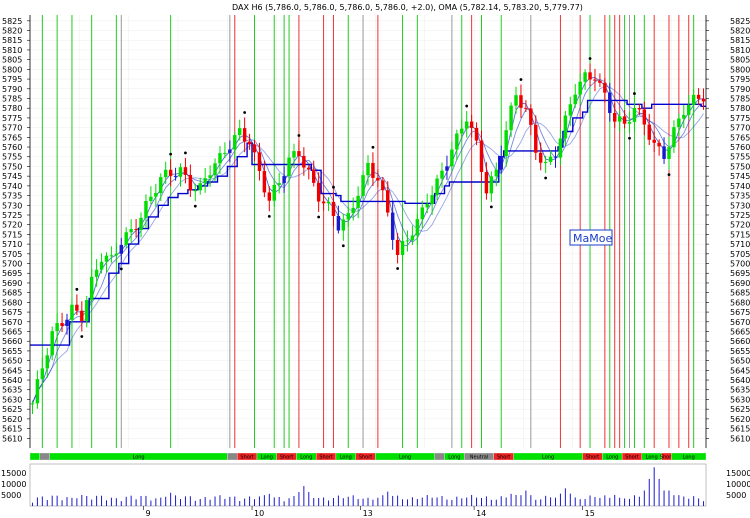 Image resolution: width=750 pixels, height=518 pixels. I want to click on price-tick-label-right: 5740, so click(740, 186).